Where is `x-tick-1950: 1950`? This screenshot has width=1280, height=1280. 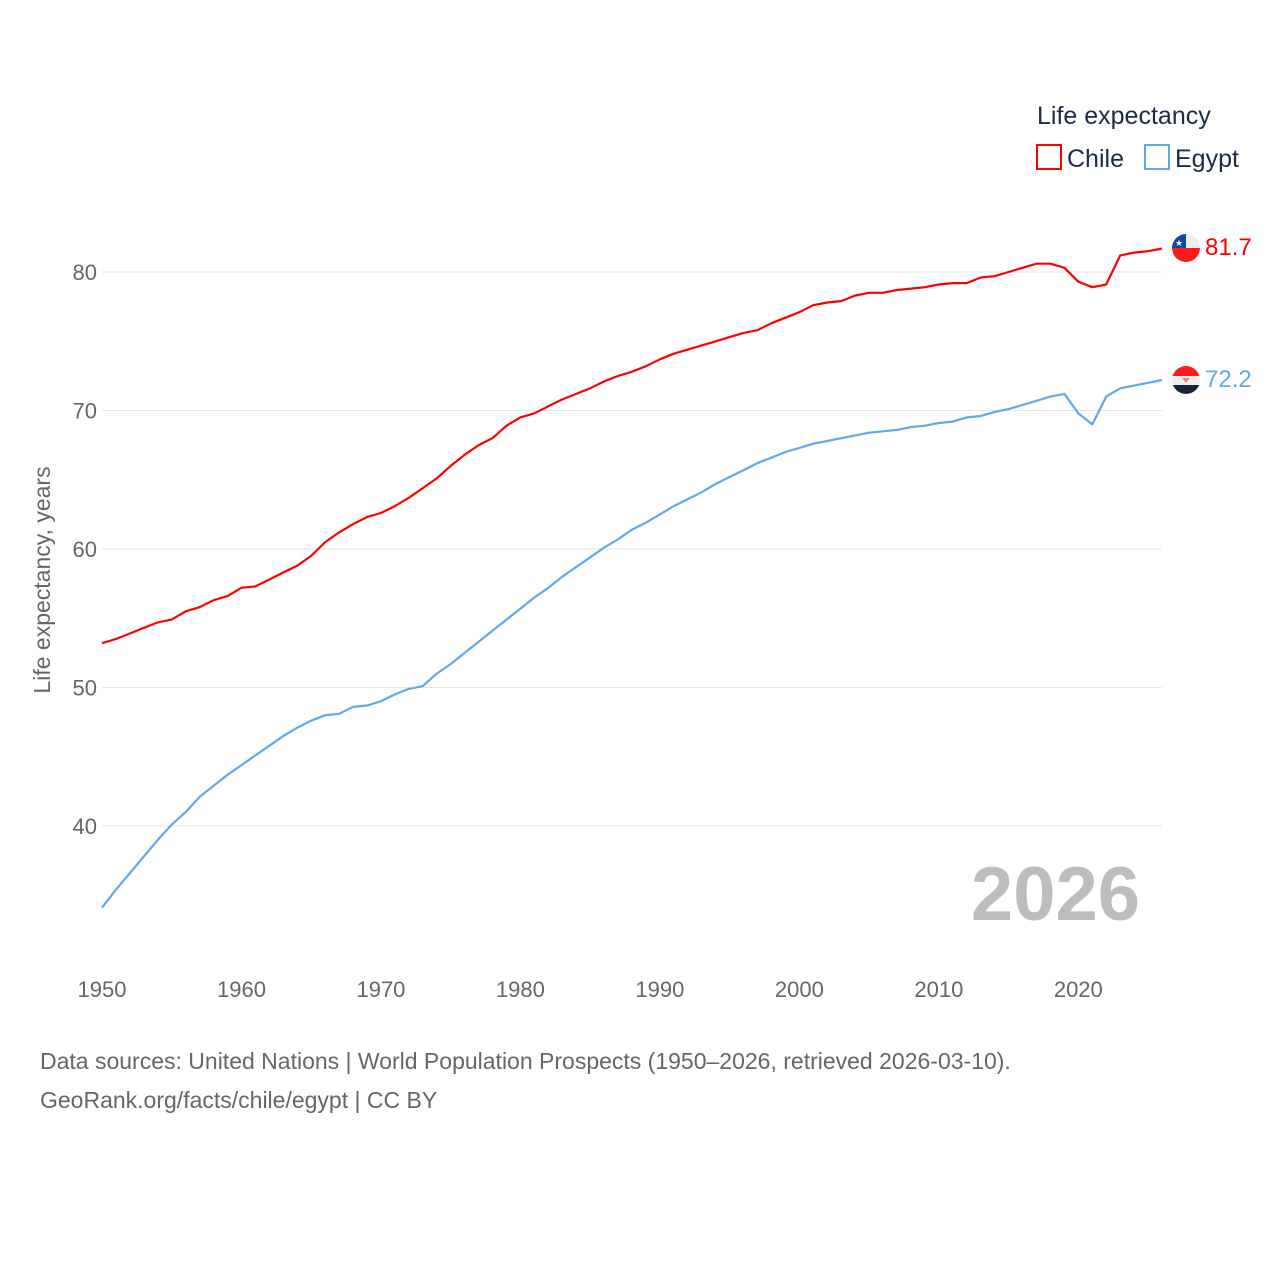 x-tick-1950: 1950 is located at coordinates (102, 989).